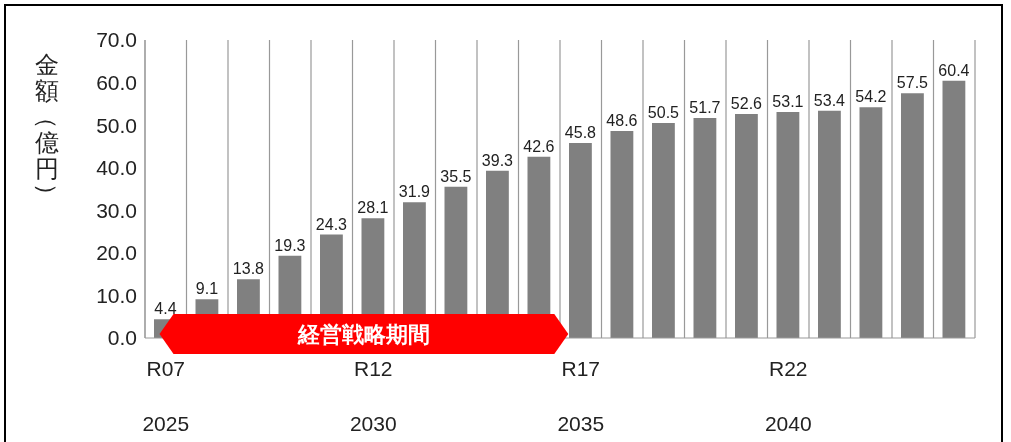 This screenshot has width=1011, height=442. I want to click on data-label: 50.5, so click(663, 113).